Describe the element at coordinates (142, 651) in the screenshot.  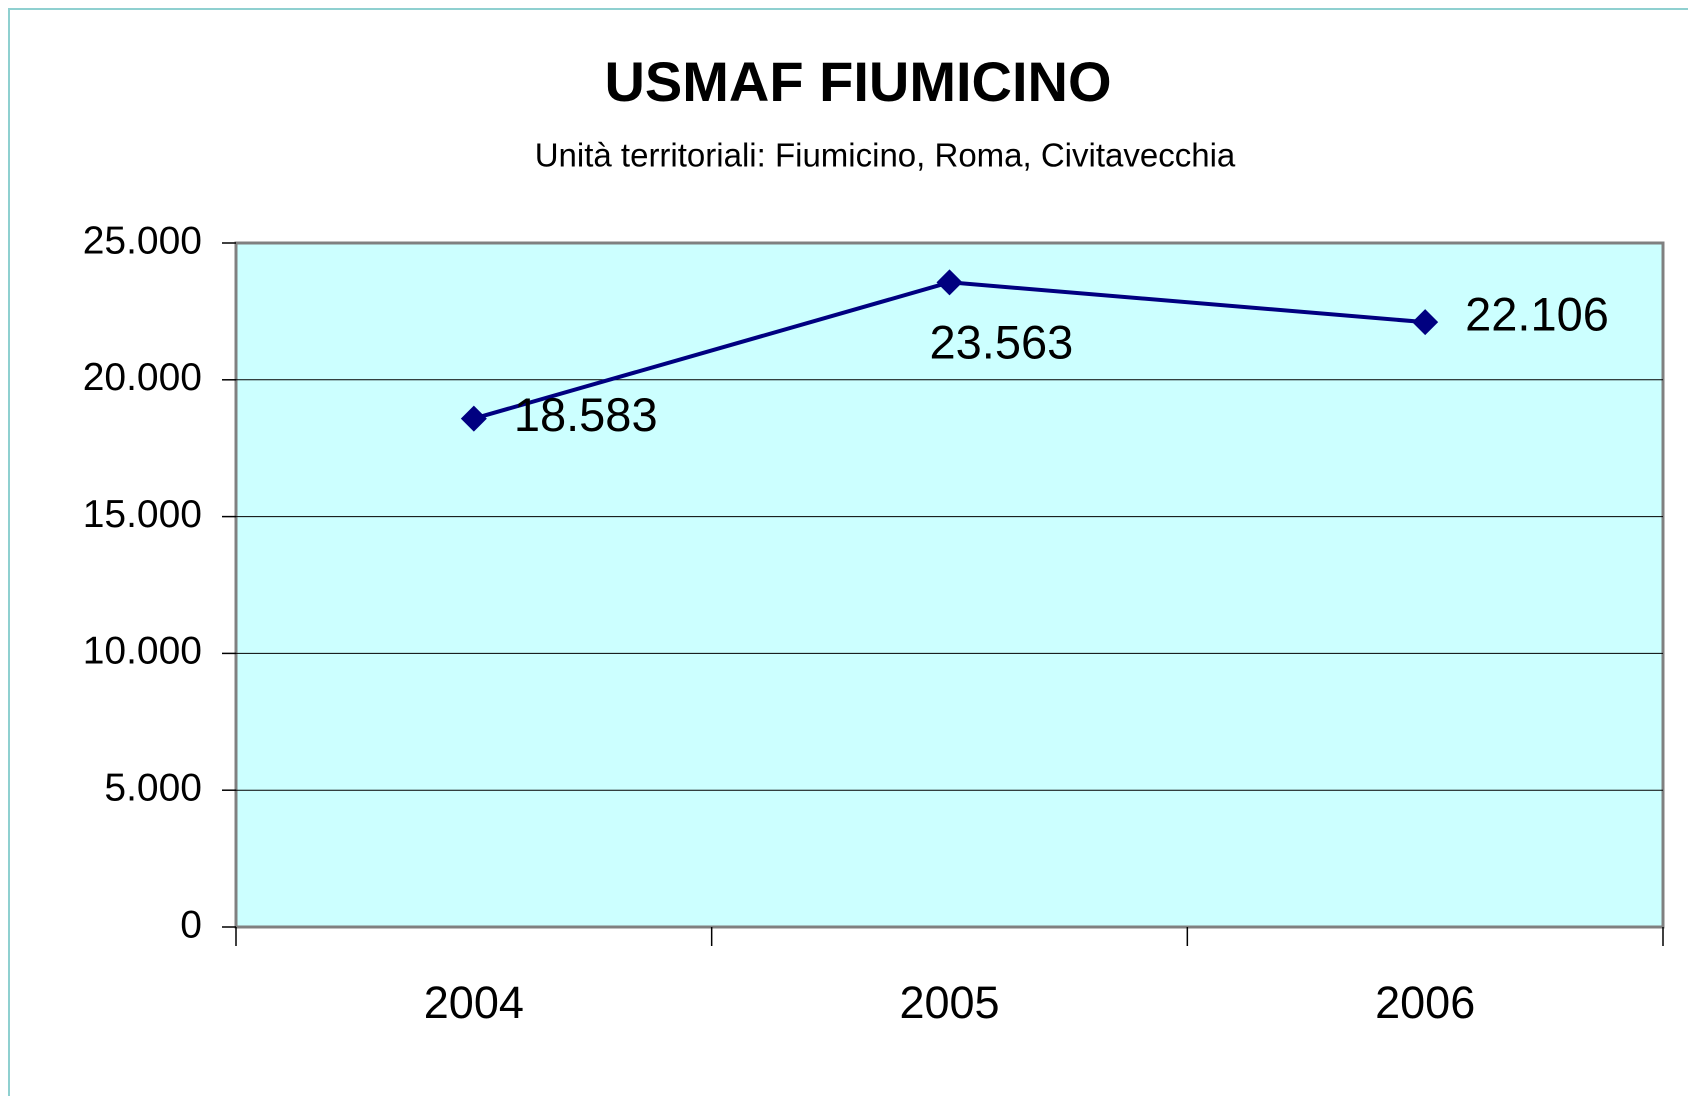
I see `y-tick-label: 10.000` at that location.